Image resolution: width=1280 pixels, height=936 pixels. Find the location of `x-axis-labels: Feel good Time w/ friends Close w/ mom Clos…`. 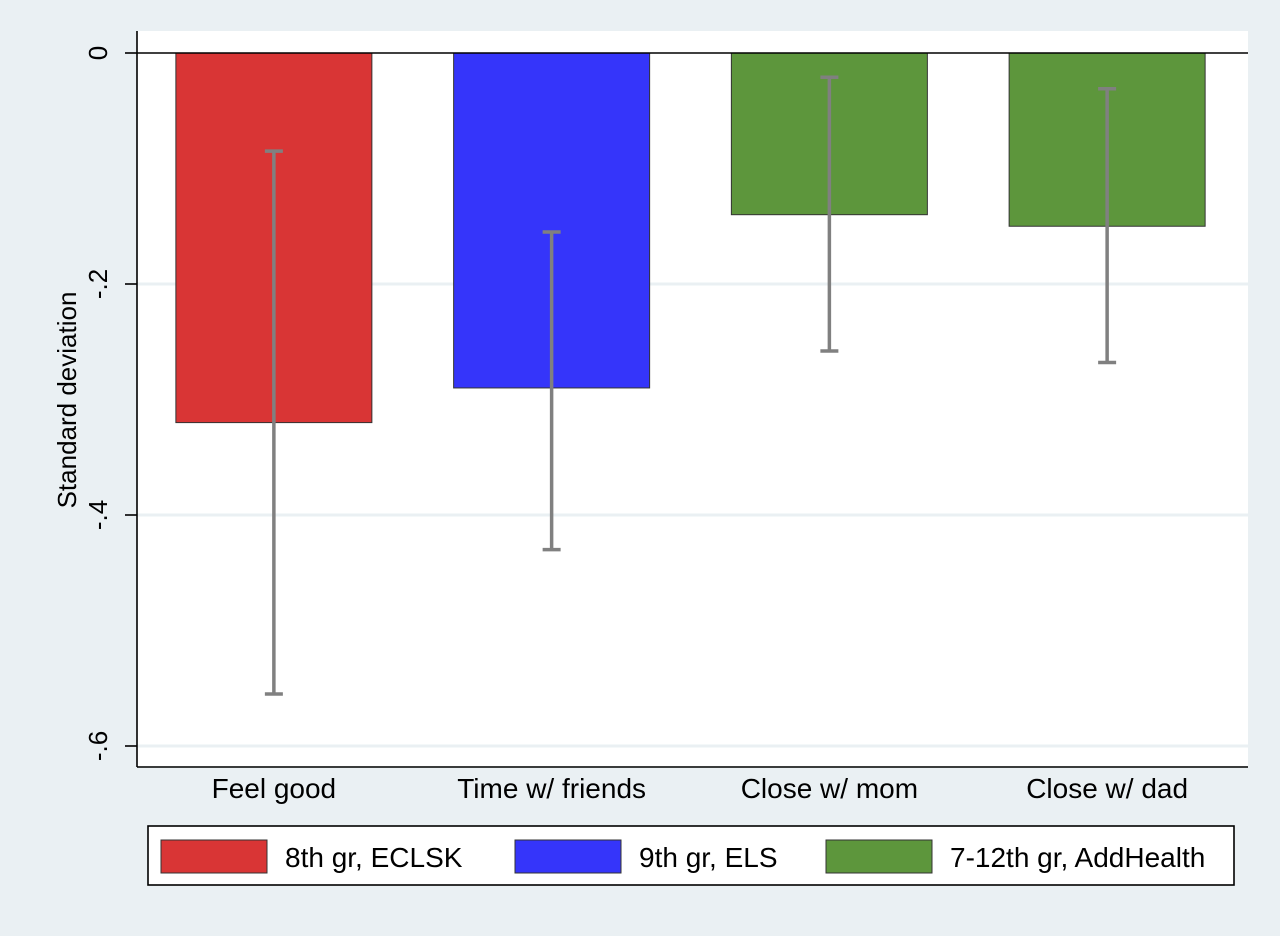

x-axis-labels: Feel good Time w/ friends Close w/ mom Clos… is located at coordinates (700, 788).